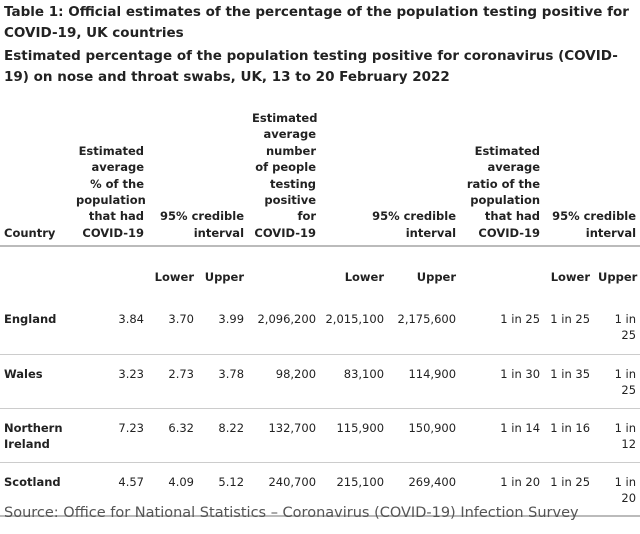 This screenshot has height=534, width=640. I want to click on cell-ratio-lower: 1 in 35, so click(569, 381).